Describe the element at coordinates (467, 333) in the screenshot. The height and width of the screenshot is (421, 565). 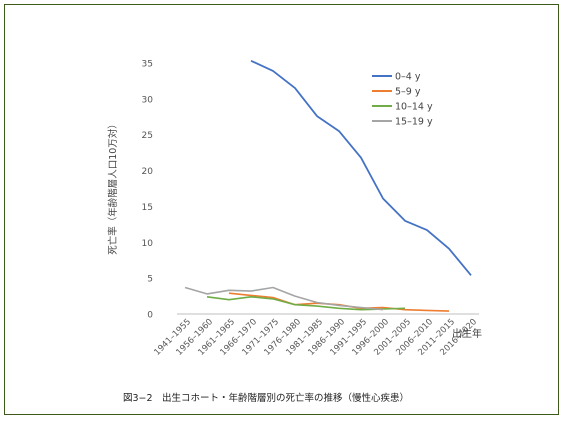
I see `x-axis-label: 出生年` at that location.